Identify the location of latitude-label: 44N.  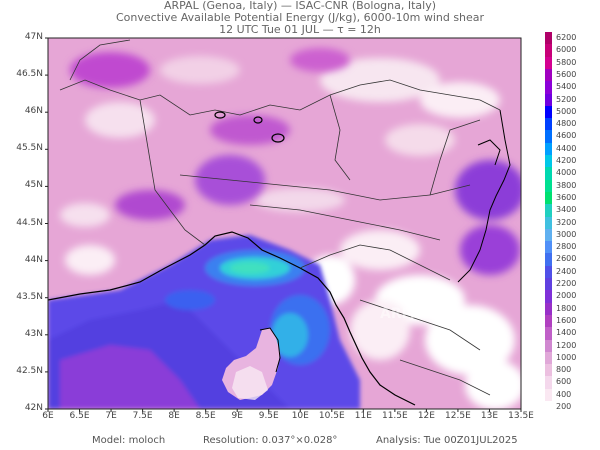
(33, 259).